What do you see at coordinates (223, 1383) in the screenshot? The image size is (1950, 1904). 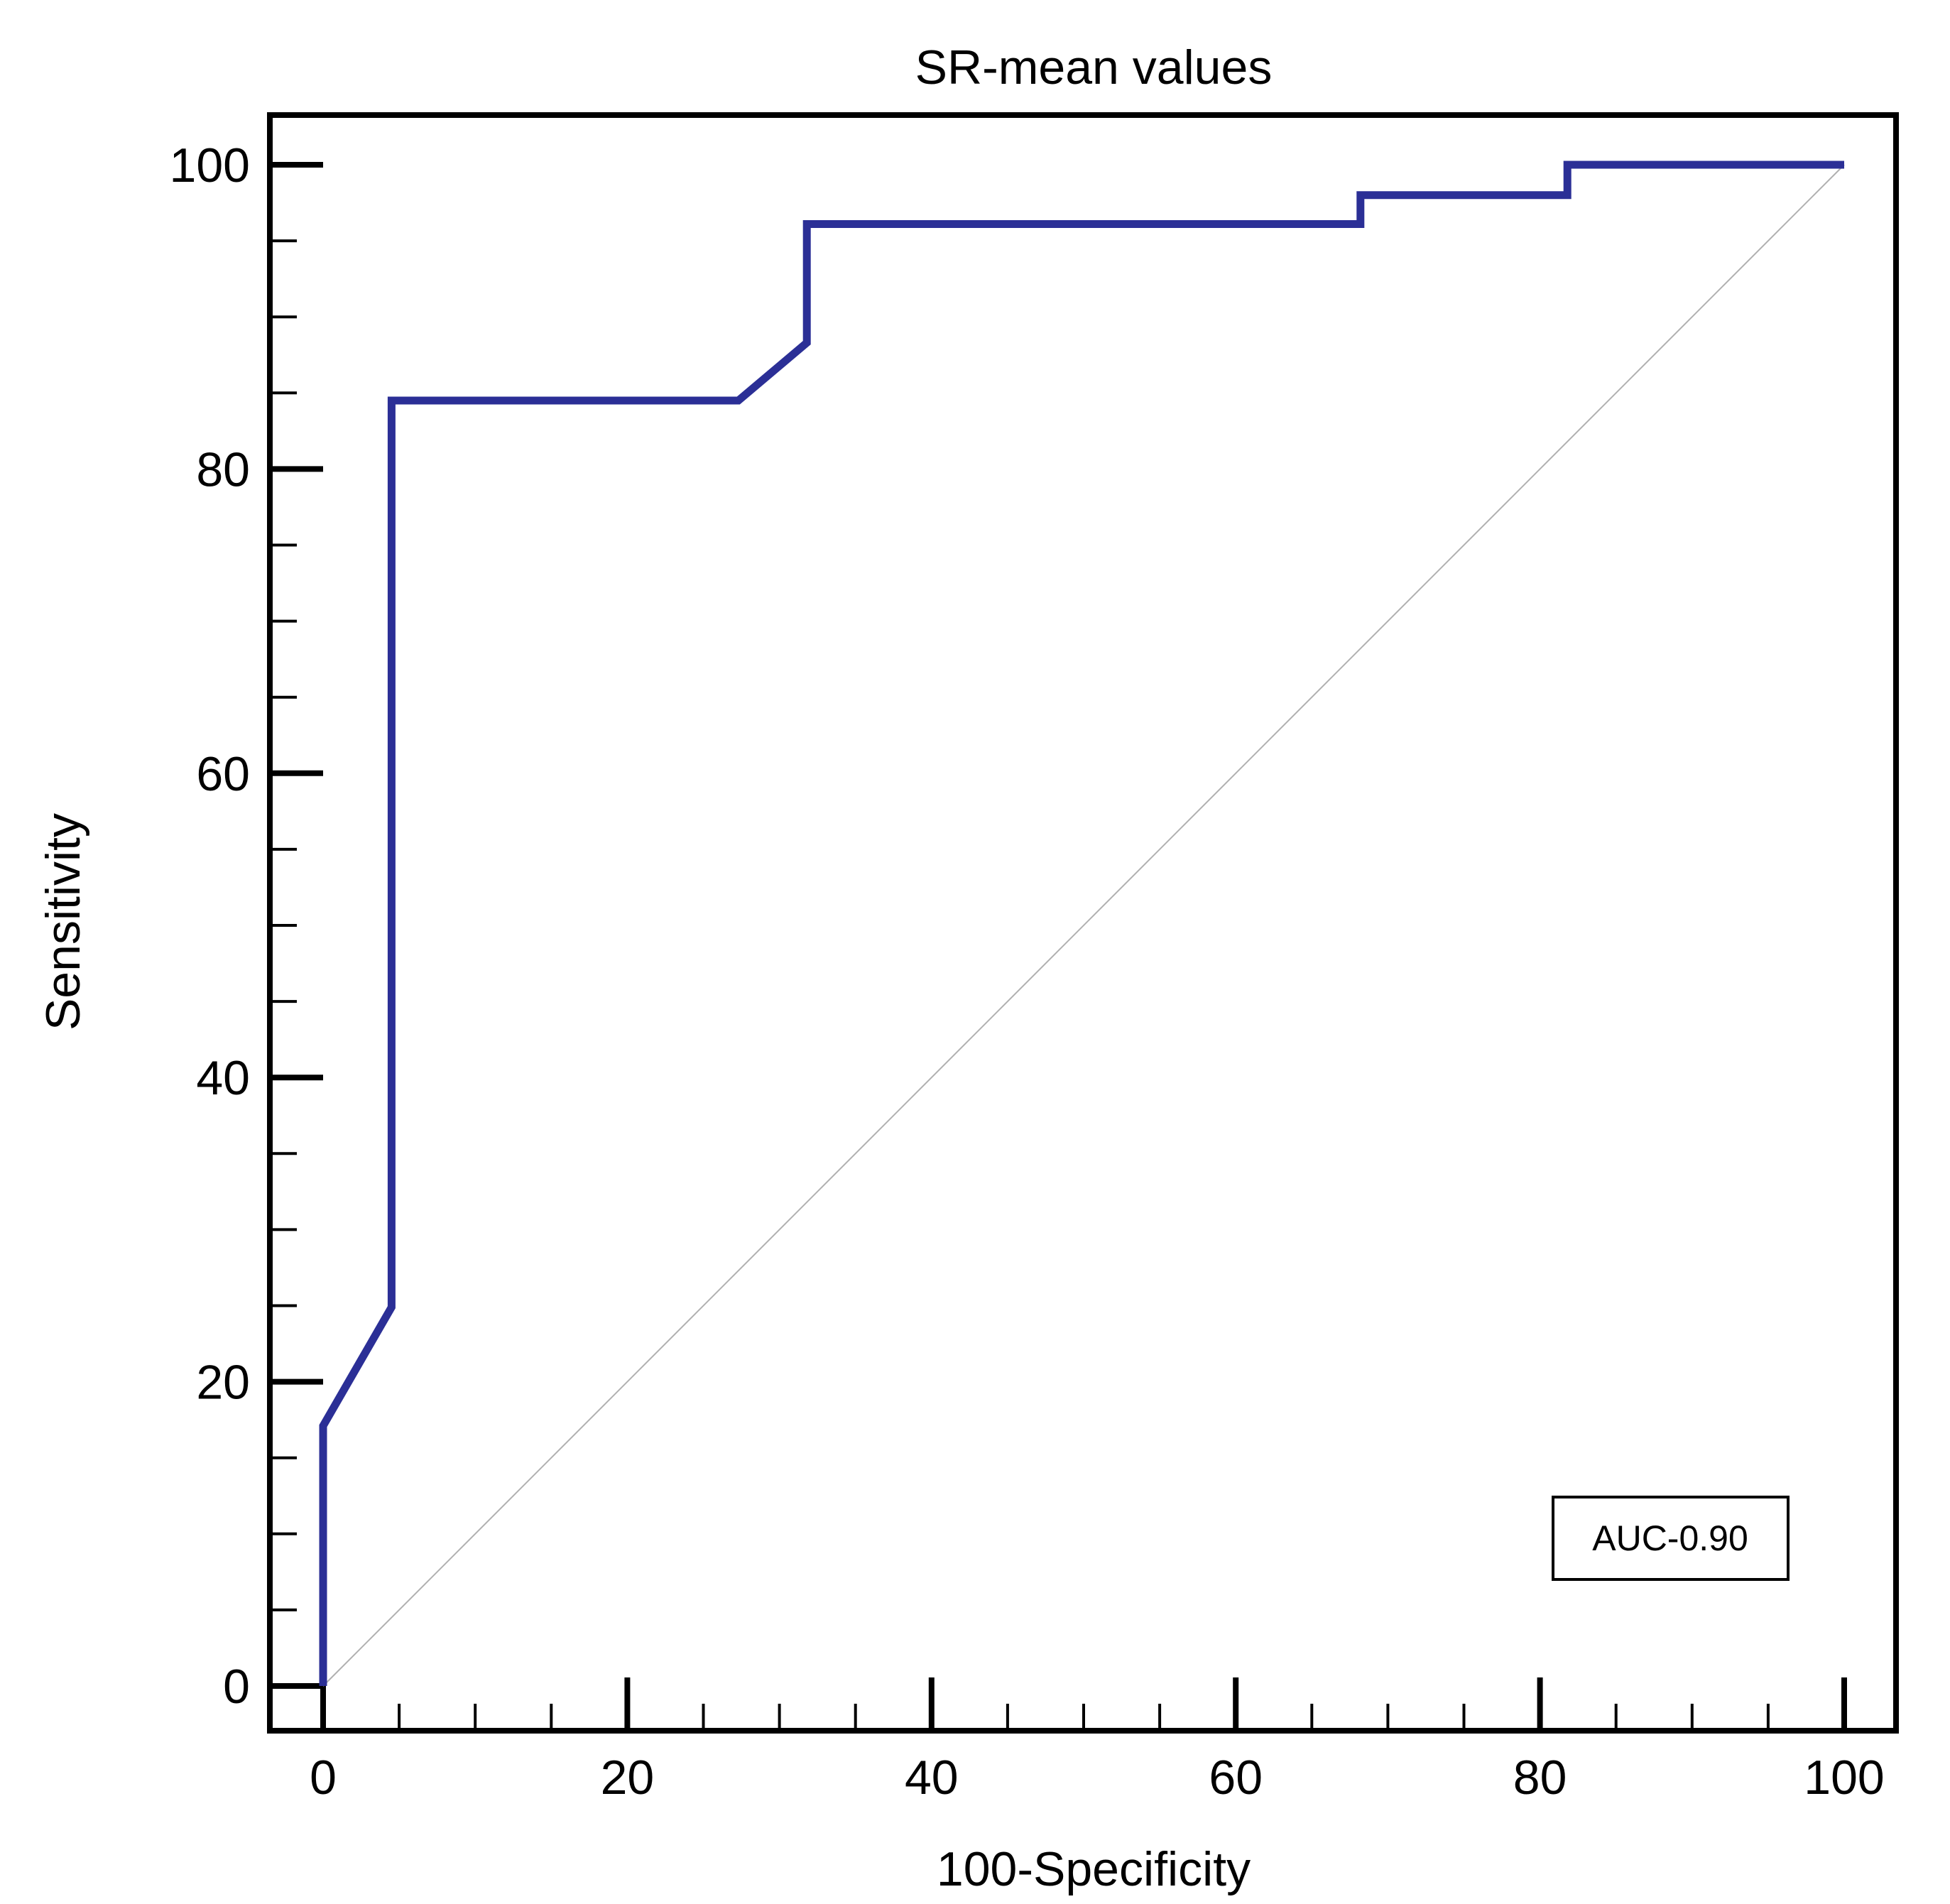 I see `y-tick-label: 20` at bounding box center [223, 1383].